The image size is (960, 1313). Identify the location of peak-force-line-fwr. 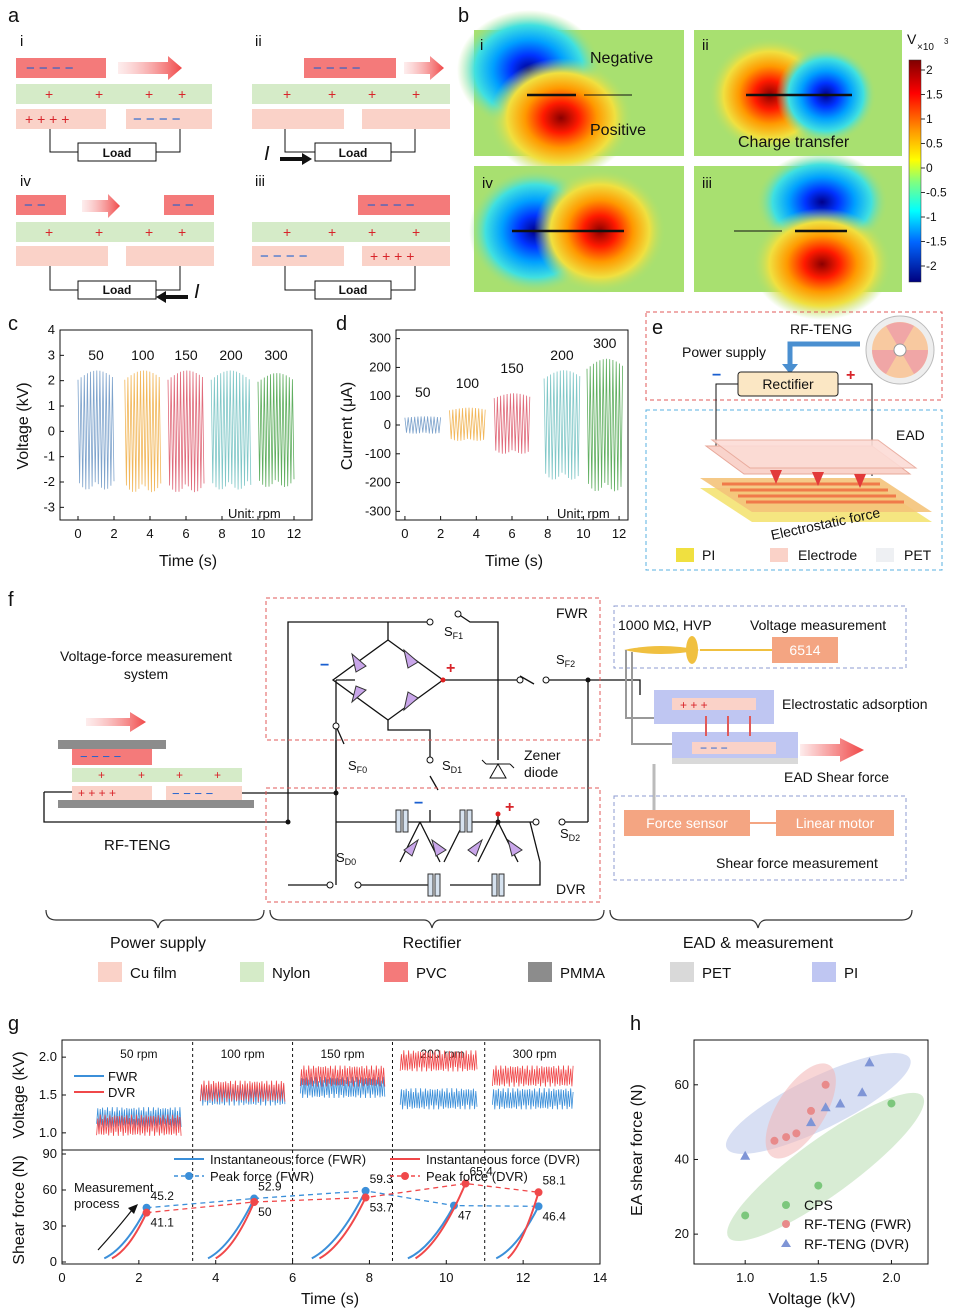
(342, 1199).